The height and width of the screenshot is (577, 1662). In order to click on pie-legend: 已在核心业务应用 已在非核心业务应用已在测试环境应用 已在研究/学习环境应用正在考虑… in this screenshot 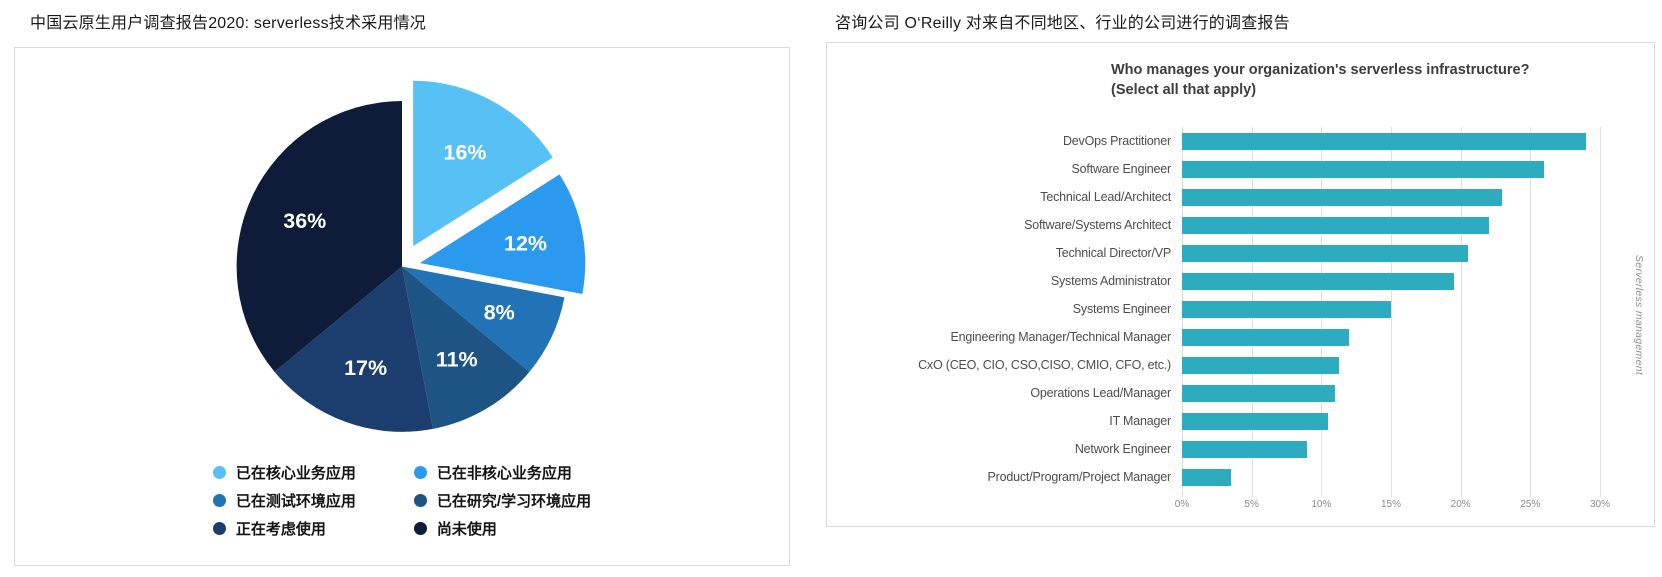, I will do `click(402, 500)`.